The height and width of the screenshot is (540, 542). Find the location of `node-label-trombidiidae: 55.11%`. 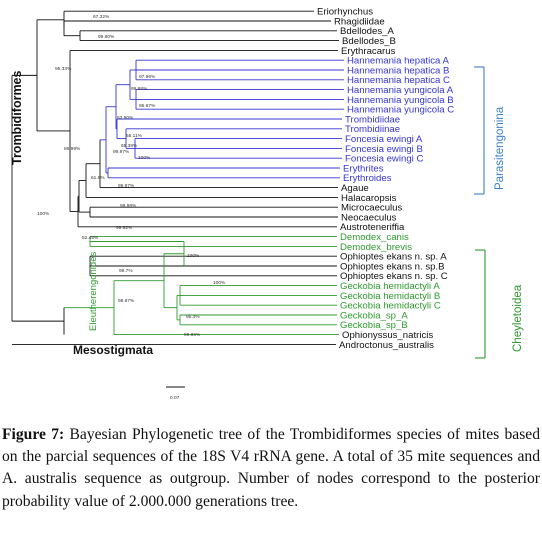

node-label-trombidiidae: 55.11% is located at coordinates (134, 136).